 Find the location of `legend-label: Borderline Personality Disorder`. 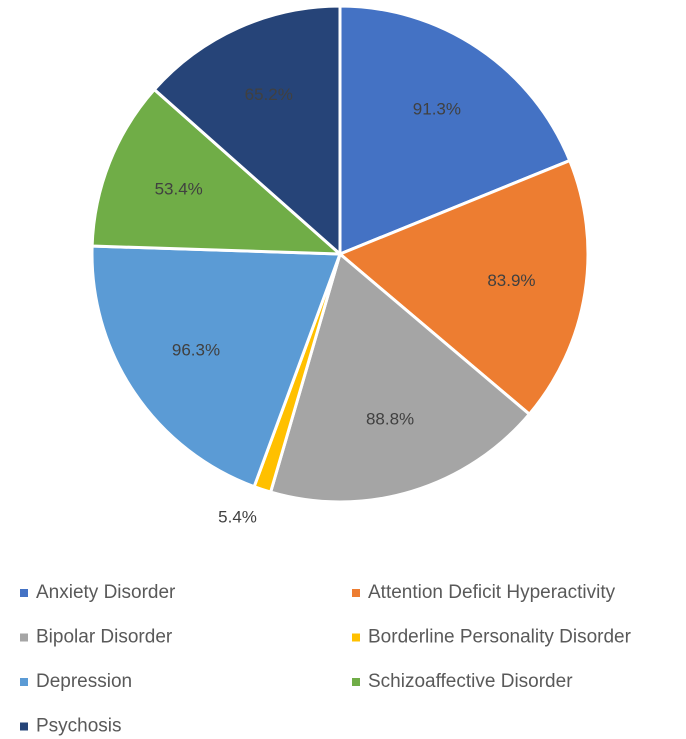

legend-label: Borderline Personality Disorder is located at coordinates (500, 637).